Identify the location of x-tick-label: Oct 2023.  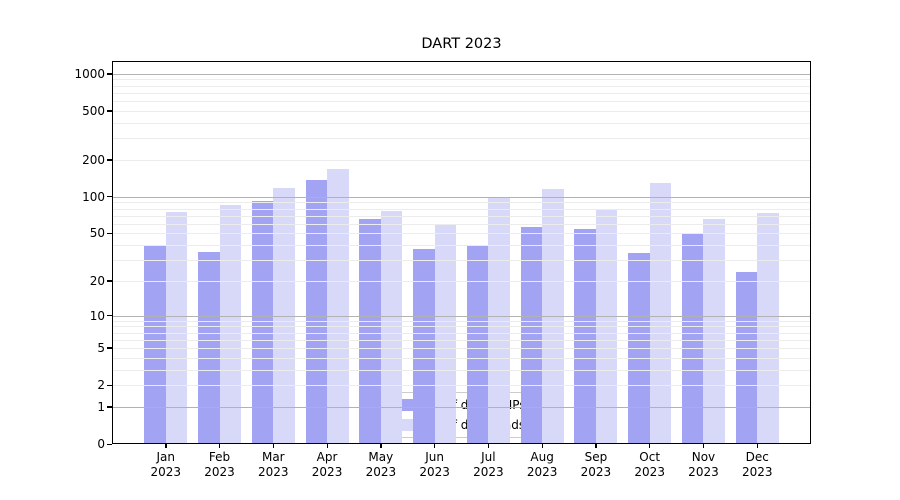
(649, 464).